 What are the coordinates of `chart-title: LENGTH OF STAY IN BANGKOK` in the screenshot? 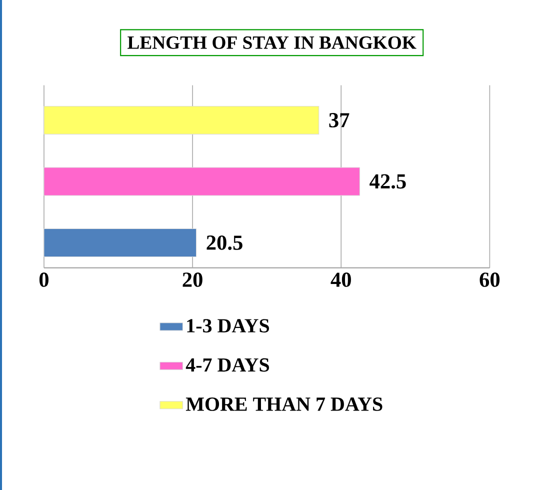 It's located at (272, 42).